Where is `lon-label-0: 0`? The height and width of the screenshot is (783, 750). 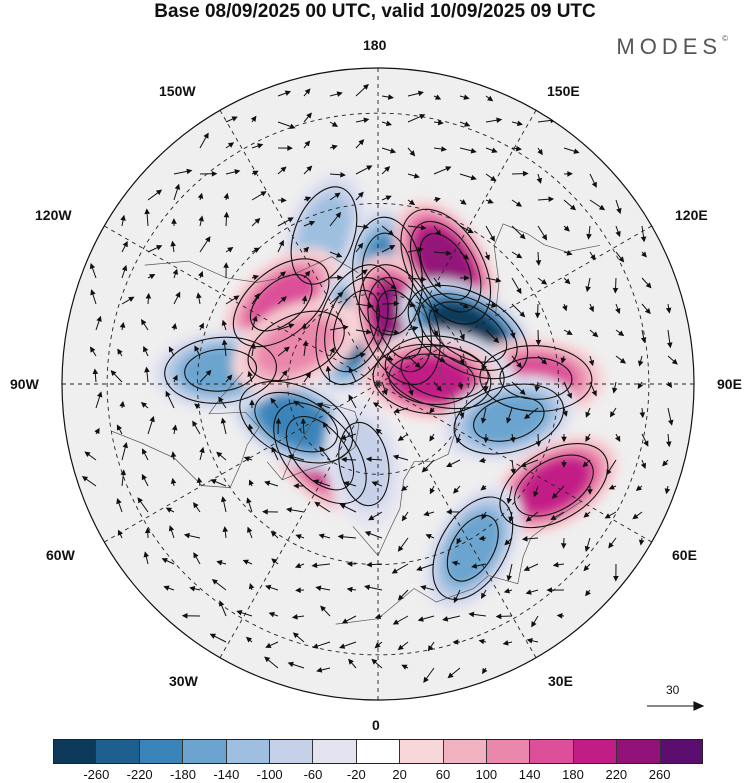
lon-label-0: 0 is located at coordinates (376, 725).